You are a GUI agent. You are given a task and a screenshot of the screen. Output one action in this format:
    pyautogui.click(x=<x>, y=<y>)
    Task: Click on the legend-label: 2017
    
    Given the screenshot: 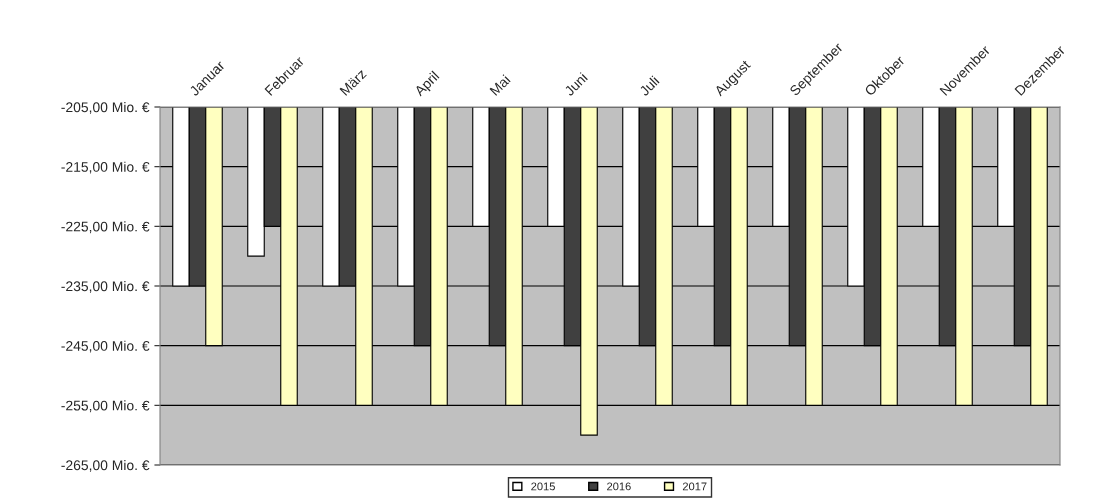 What is the action you would take?
    pyautogui.click(x=694, y=486)
    